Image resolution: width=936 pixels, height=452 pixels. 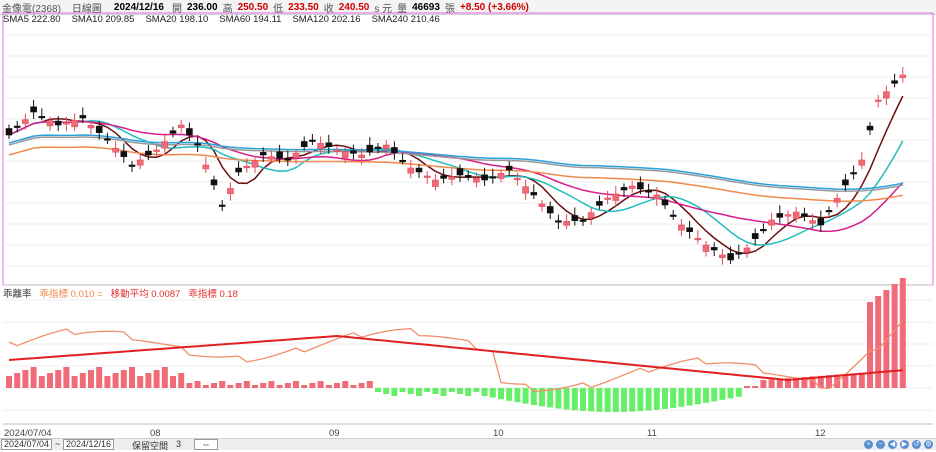 What do you see at coordinates (916, 444) in the screenshot?
I see `reset-icon: ↺` at bounding box center [916, 444].